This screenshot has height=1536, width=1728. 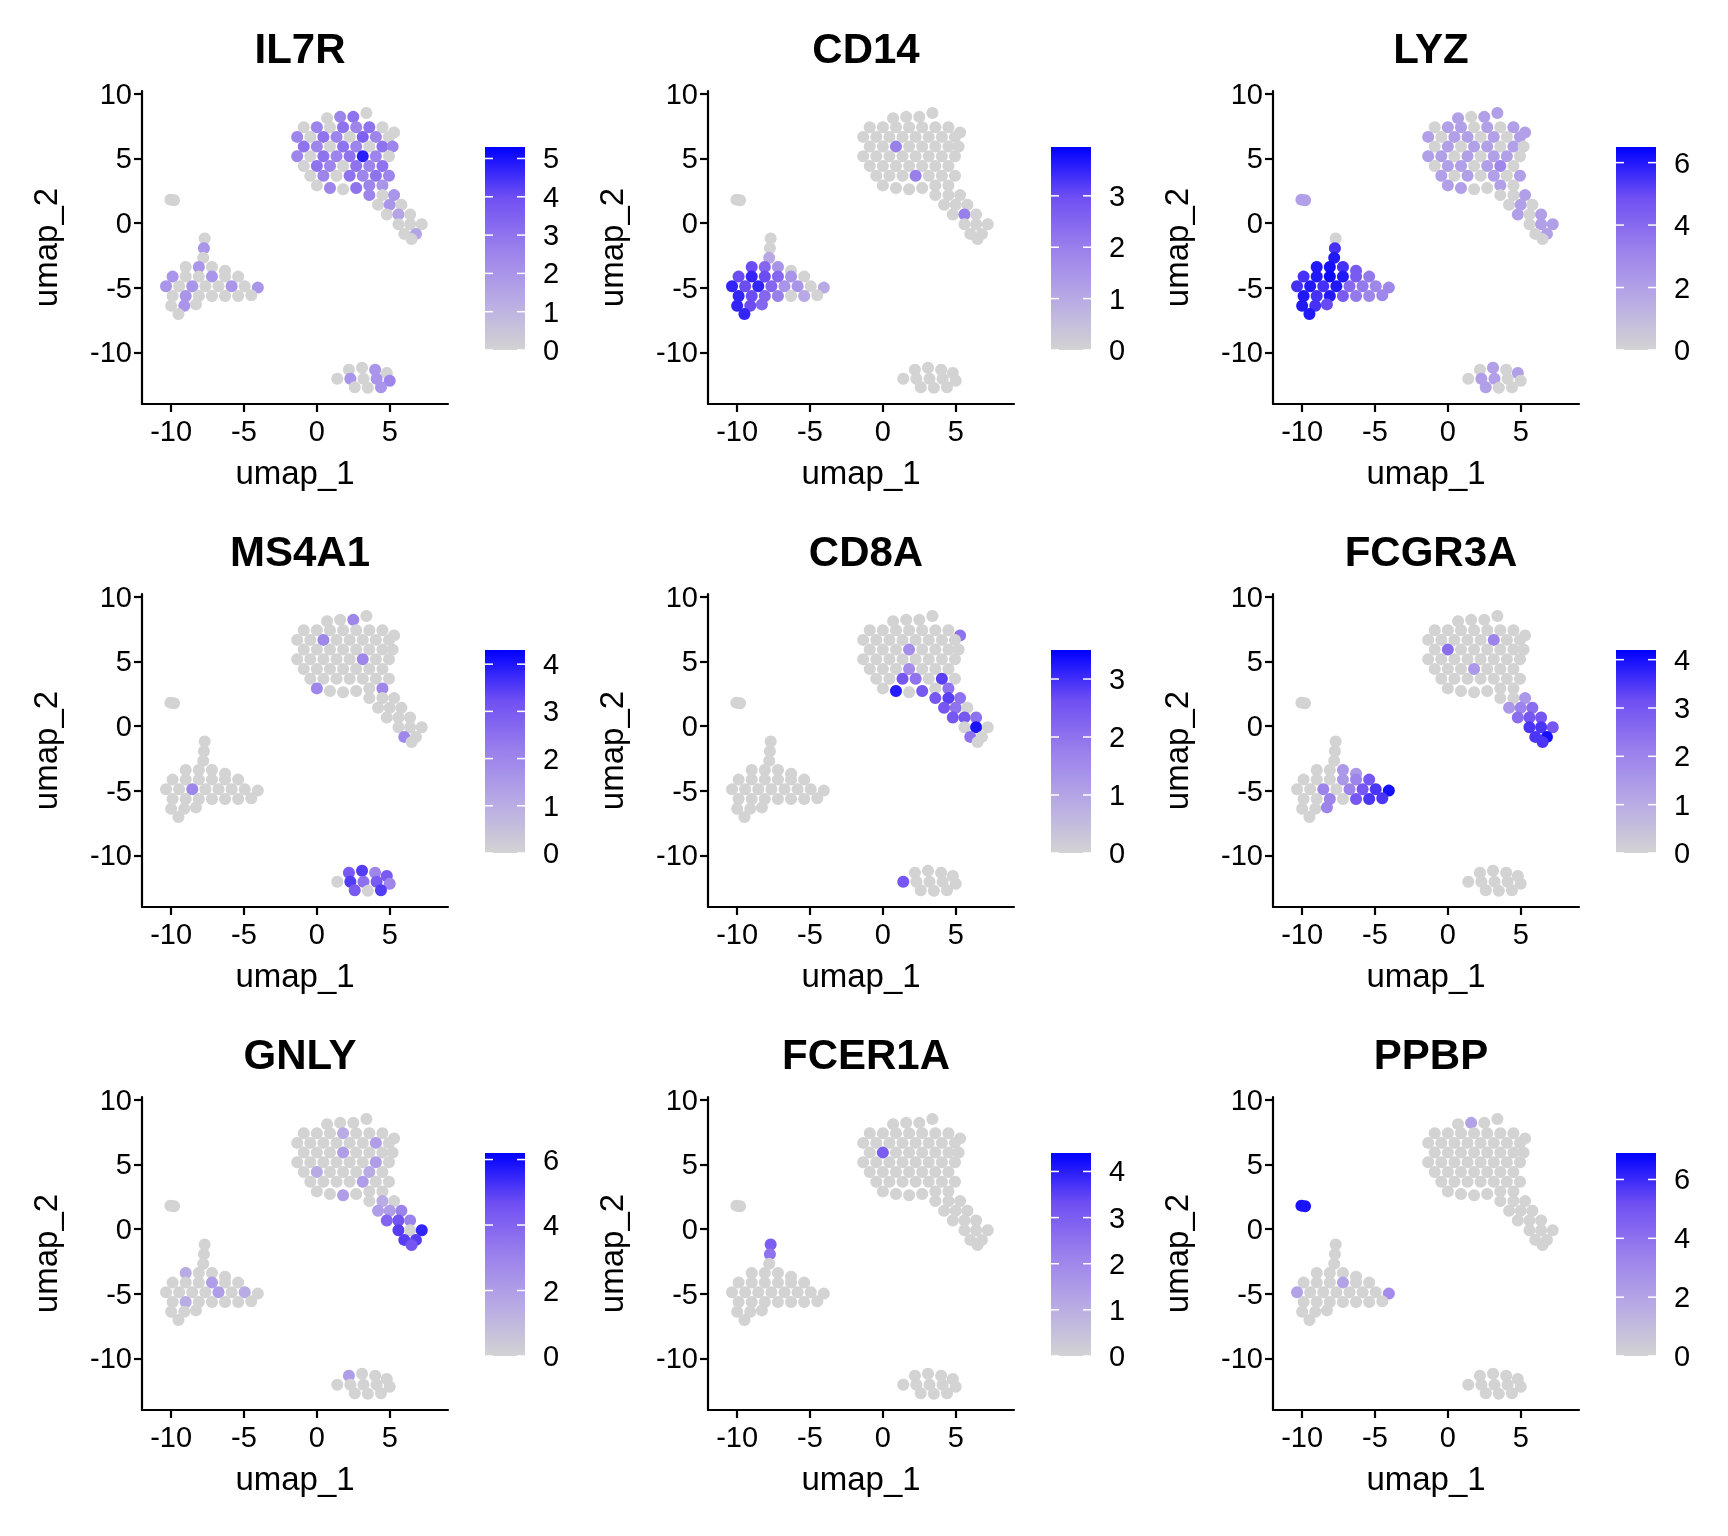 I want to click on chart-title: FCGR3A, so click(x=1431, y=551).